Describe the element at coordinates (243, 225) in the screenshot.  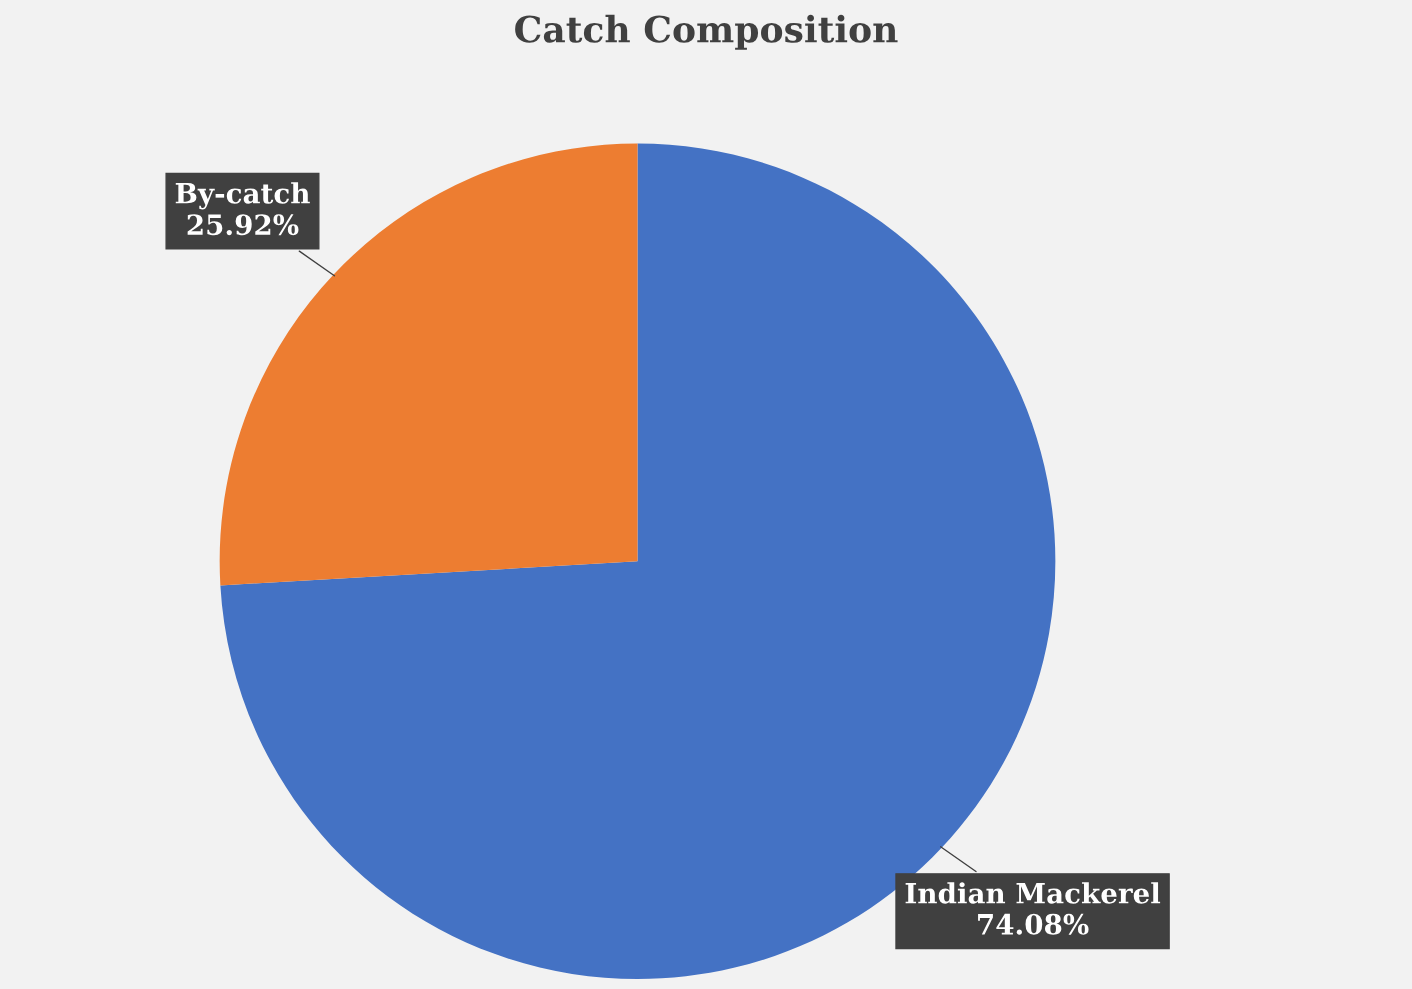
I see `data-label: 25.92%` at that location.